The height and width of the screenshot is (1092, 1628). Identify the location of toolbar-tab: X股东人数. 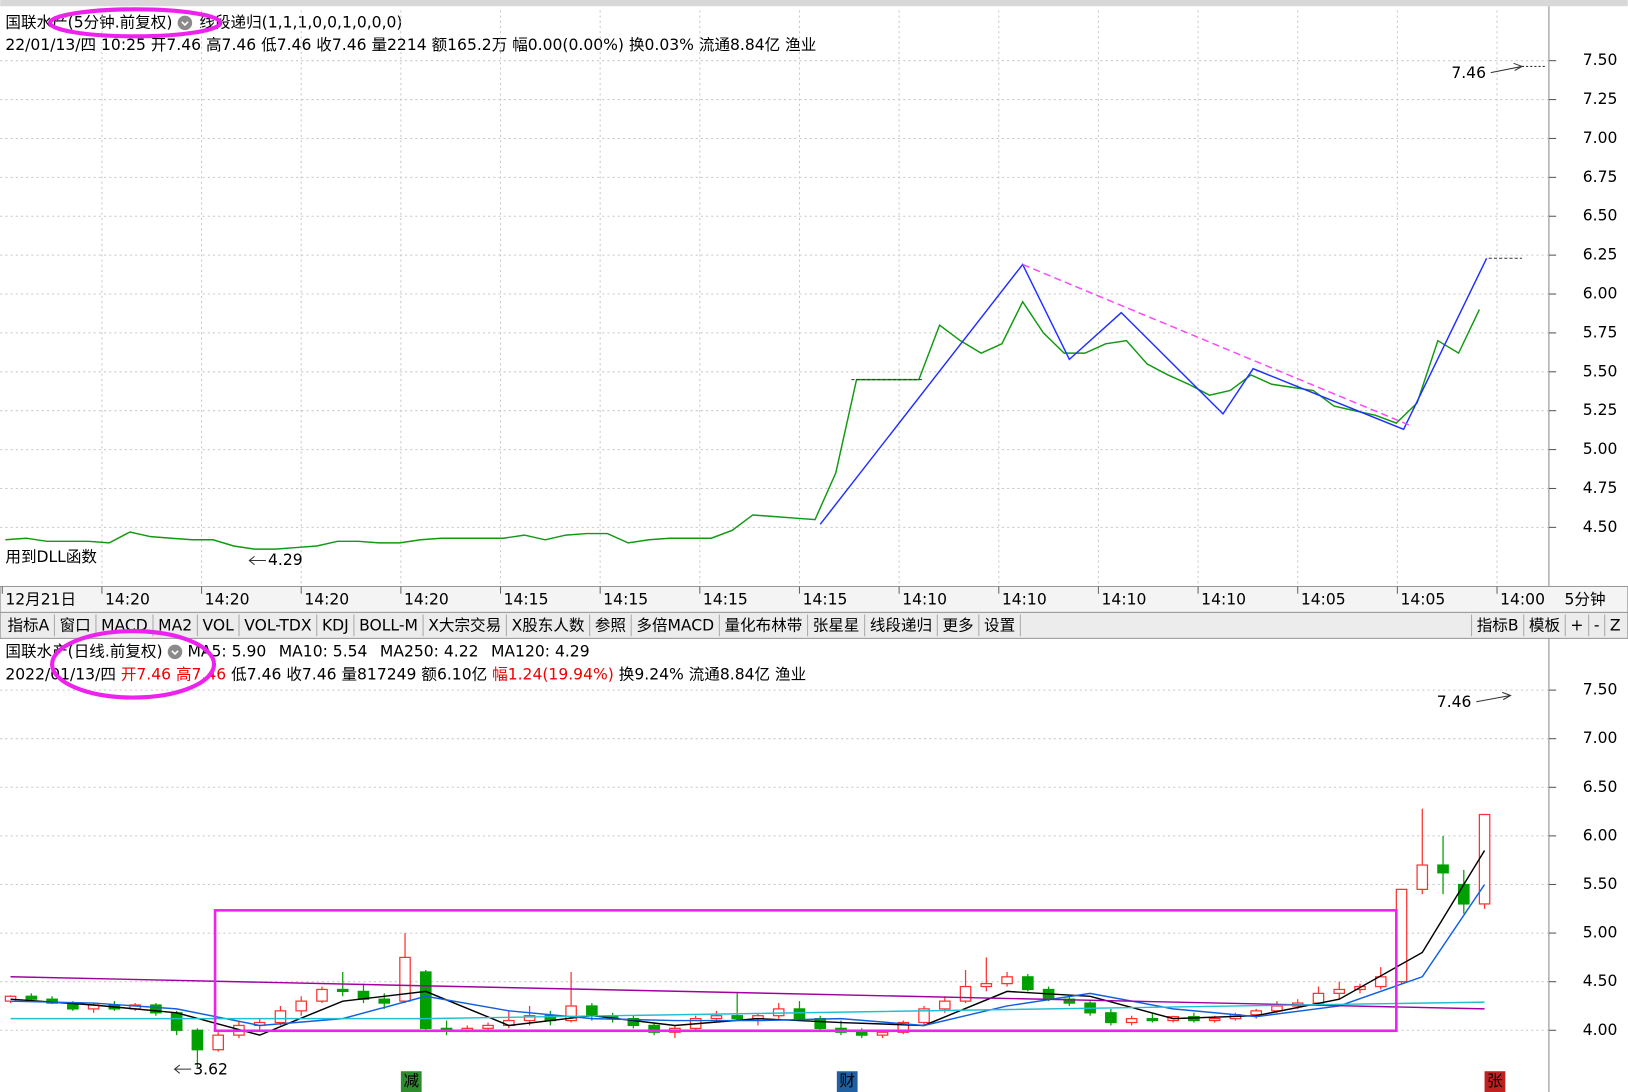
(548, 625).